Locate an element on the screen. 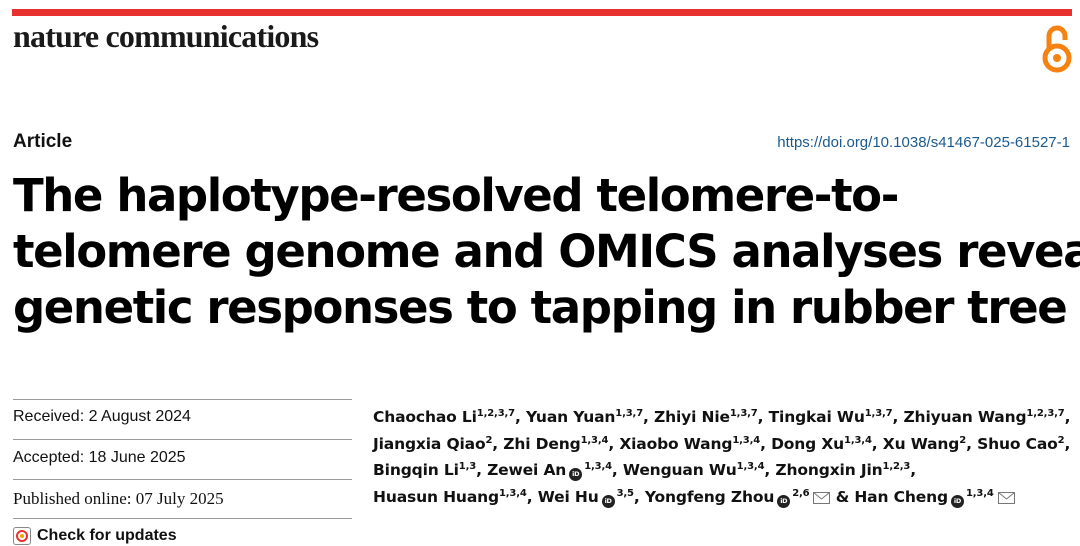 The image size is (1080, 546). author-name: Han Cheng is located at coordinates (901, 496).